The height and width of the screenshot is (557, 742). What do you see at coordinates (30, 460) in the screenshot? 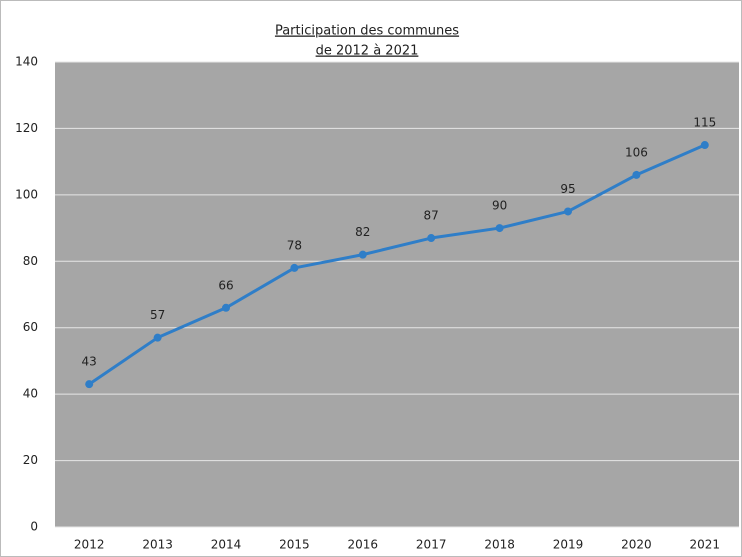
I see `y-tick-label: 20` at bounding box center [30, 460].